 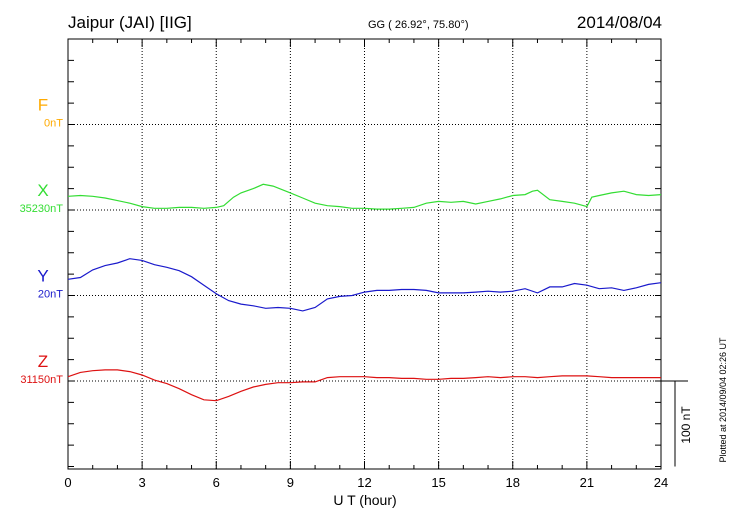 What do you see at coordinates (50, 295) in the screenshot?
I see `component-baseline-y: 20nT` at bounding box center [50, 295].